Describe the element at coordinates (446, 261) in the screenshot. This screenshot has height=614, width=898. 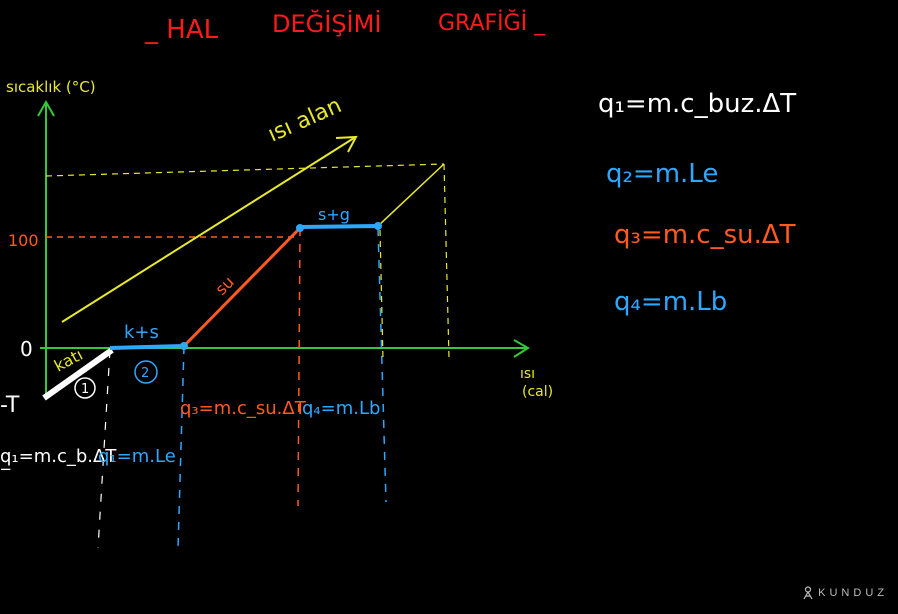
I see `guide-vert-top` at that location.